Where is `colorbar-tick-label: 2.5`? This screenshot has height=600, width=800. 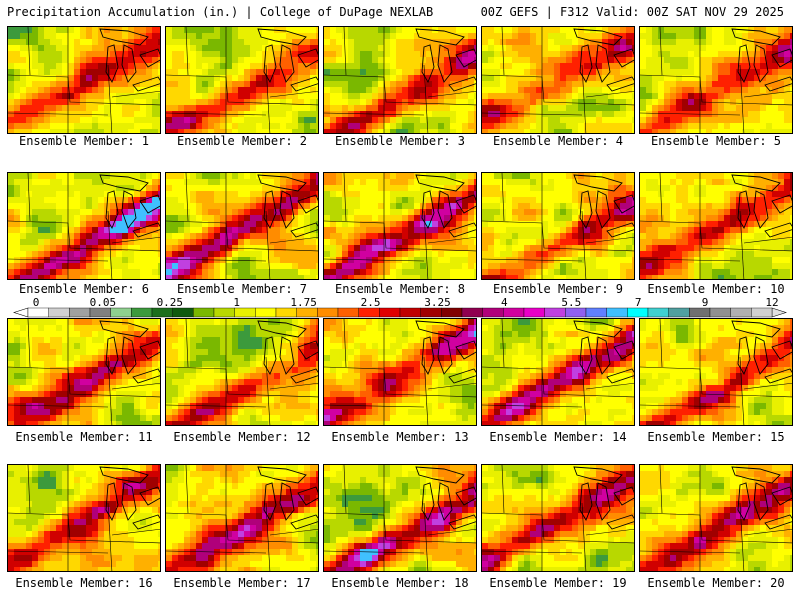
colorbar-tick-label: 2.5 is located at coordinates (371, 302).